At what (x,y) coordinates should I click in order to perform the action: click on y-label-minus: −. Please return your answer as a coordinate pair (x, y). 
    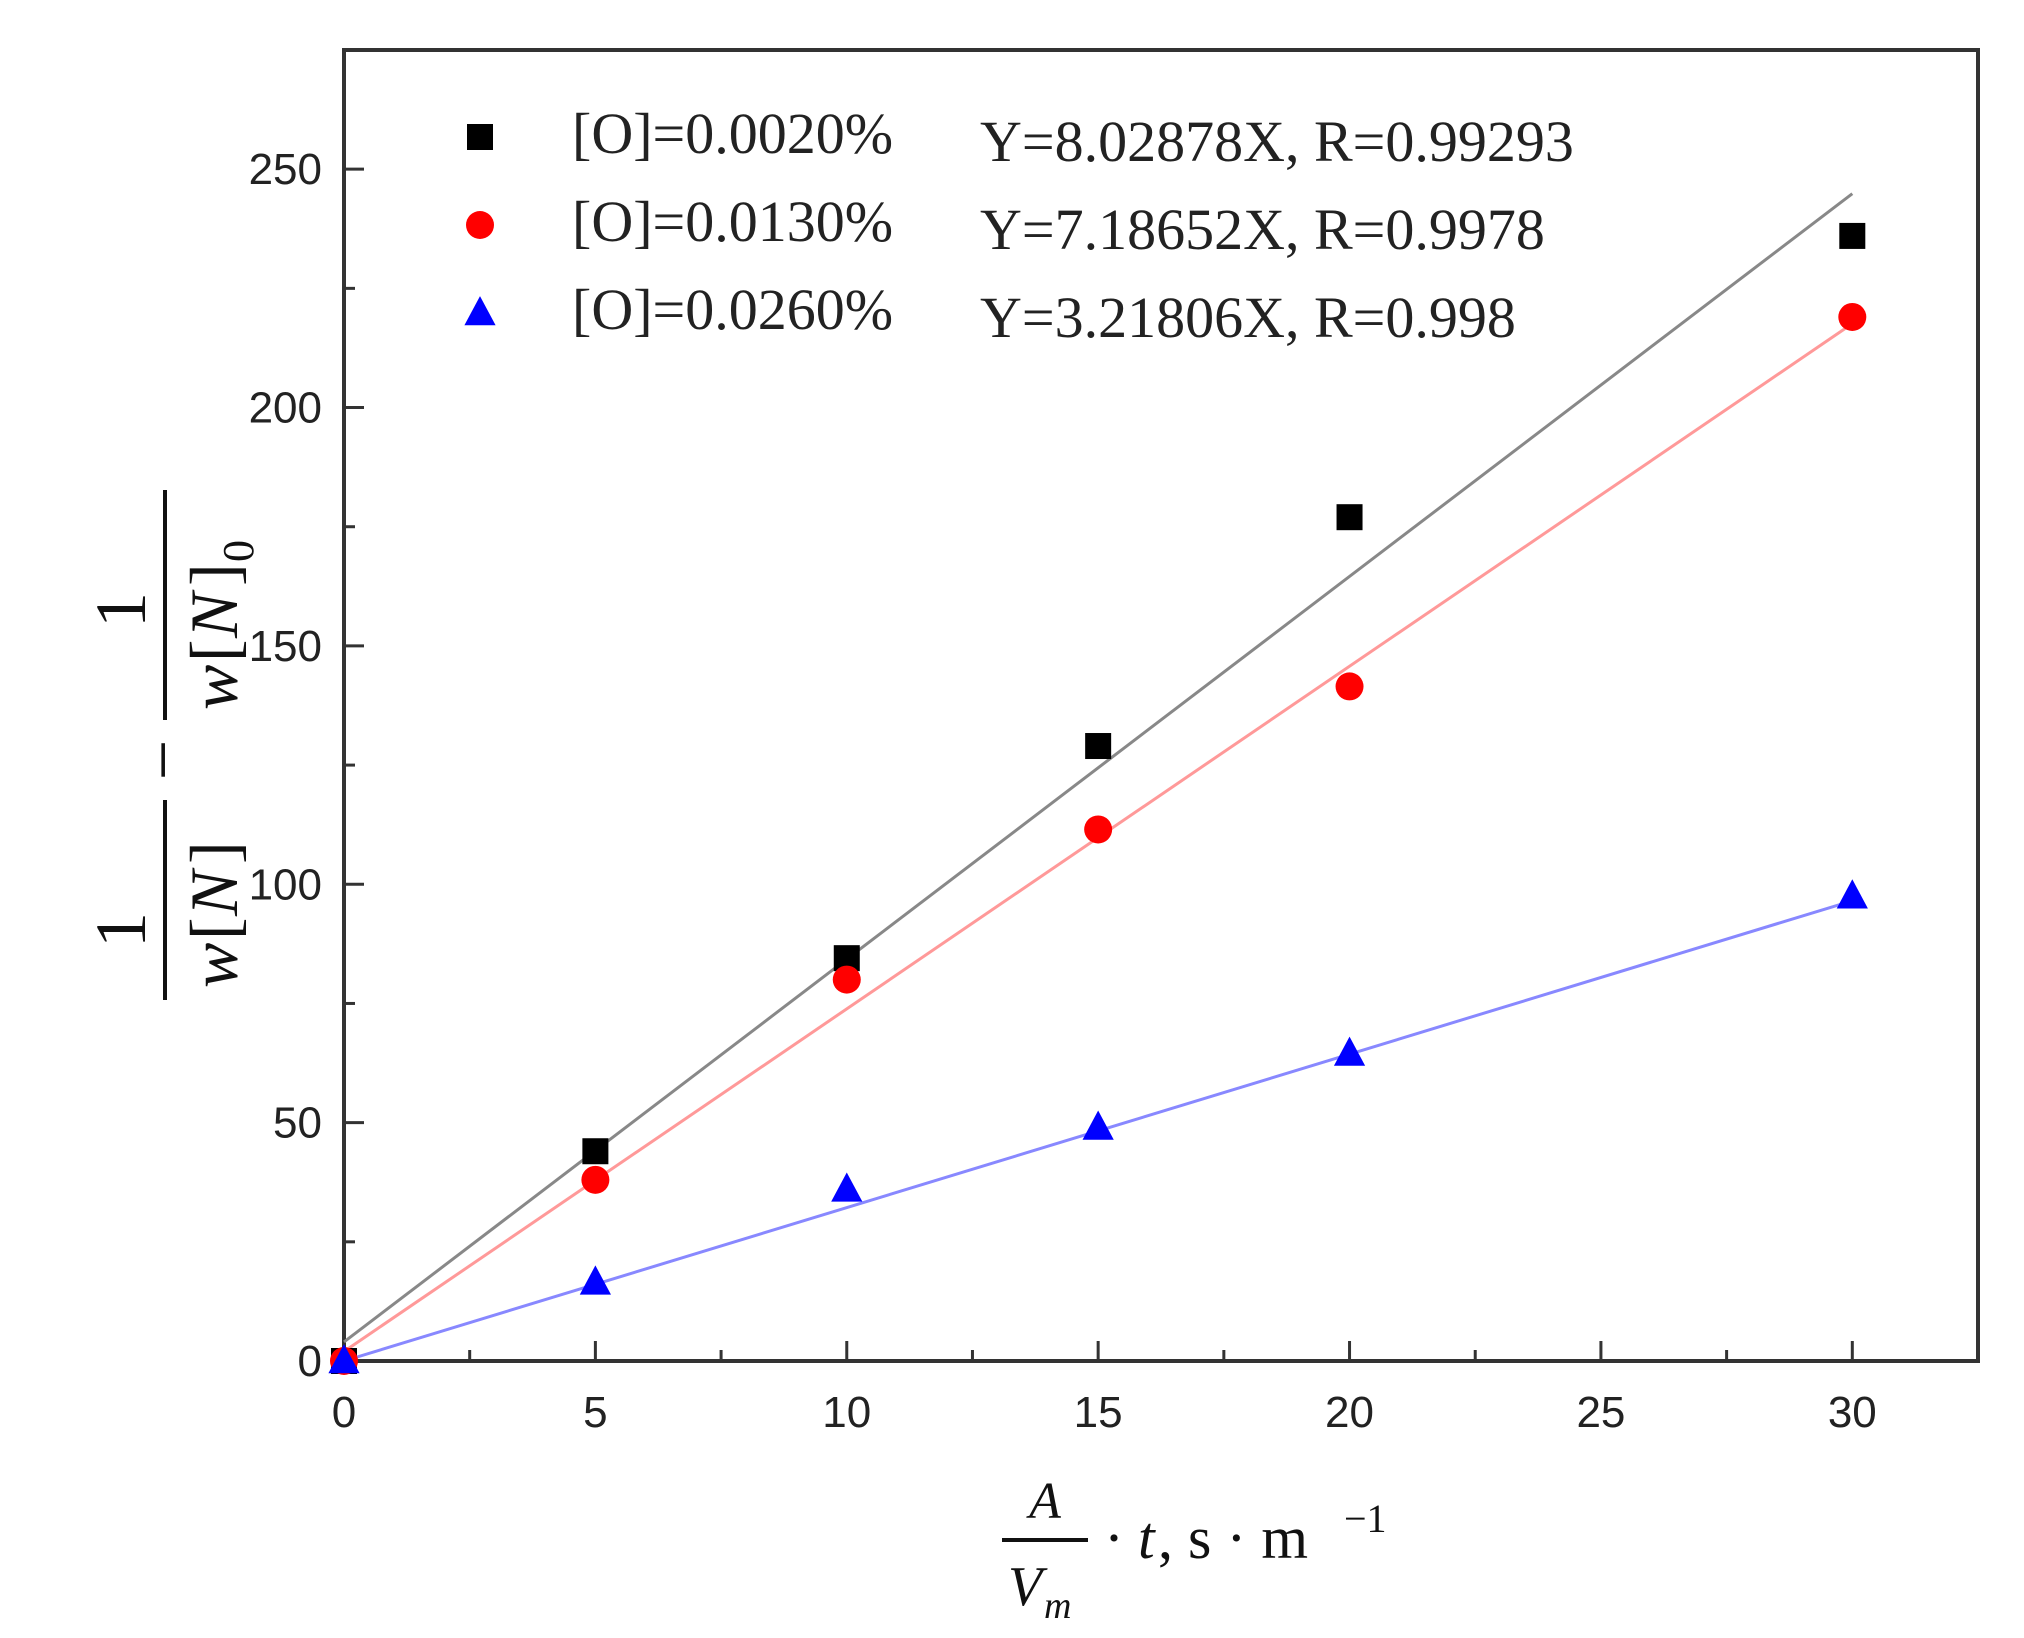
    Looking at the image, I should click on (163, 760).